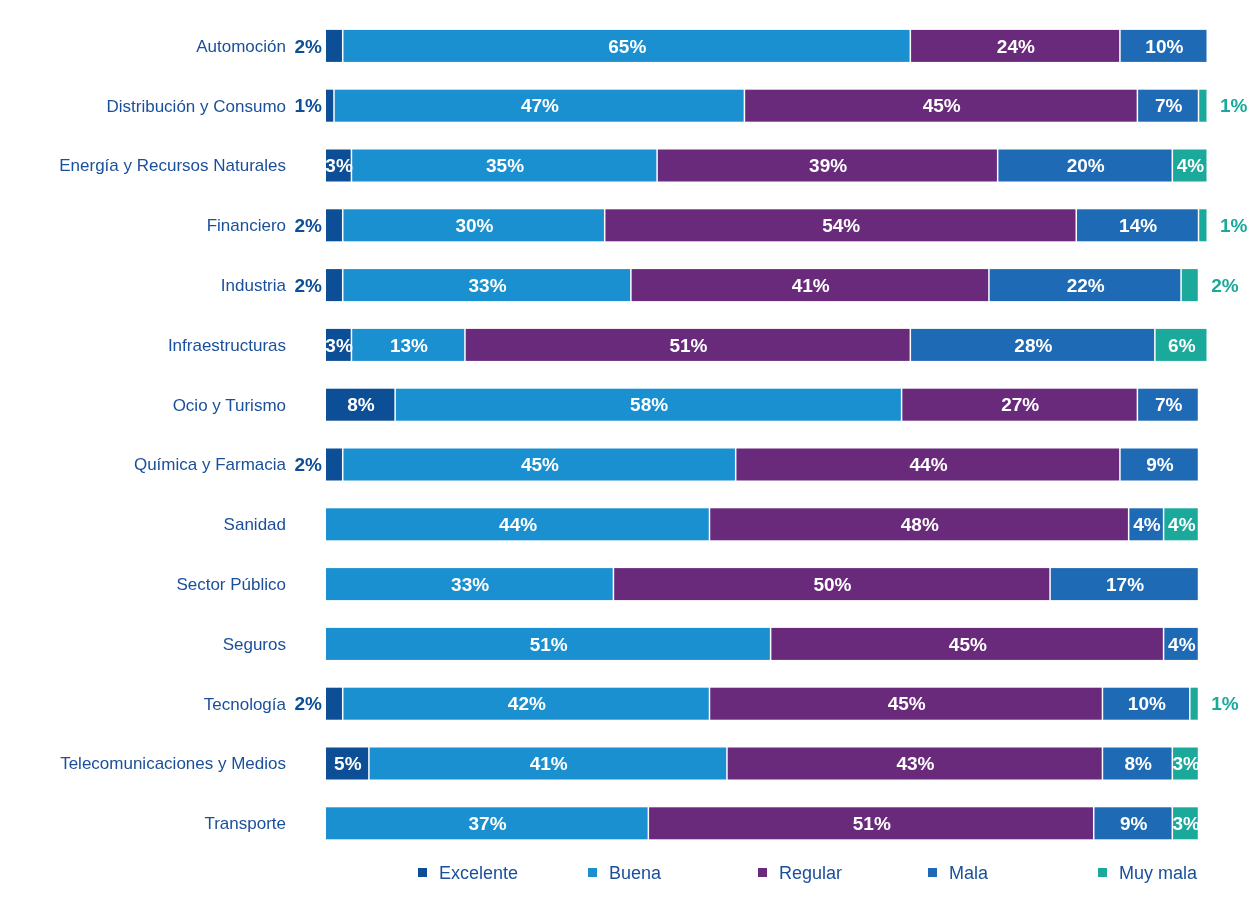  I want to click on data-label: 37%, so click(487, 823).